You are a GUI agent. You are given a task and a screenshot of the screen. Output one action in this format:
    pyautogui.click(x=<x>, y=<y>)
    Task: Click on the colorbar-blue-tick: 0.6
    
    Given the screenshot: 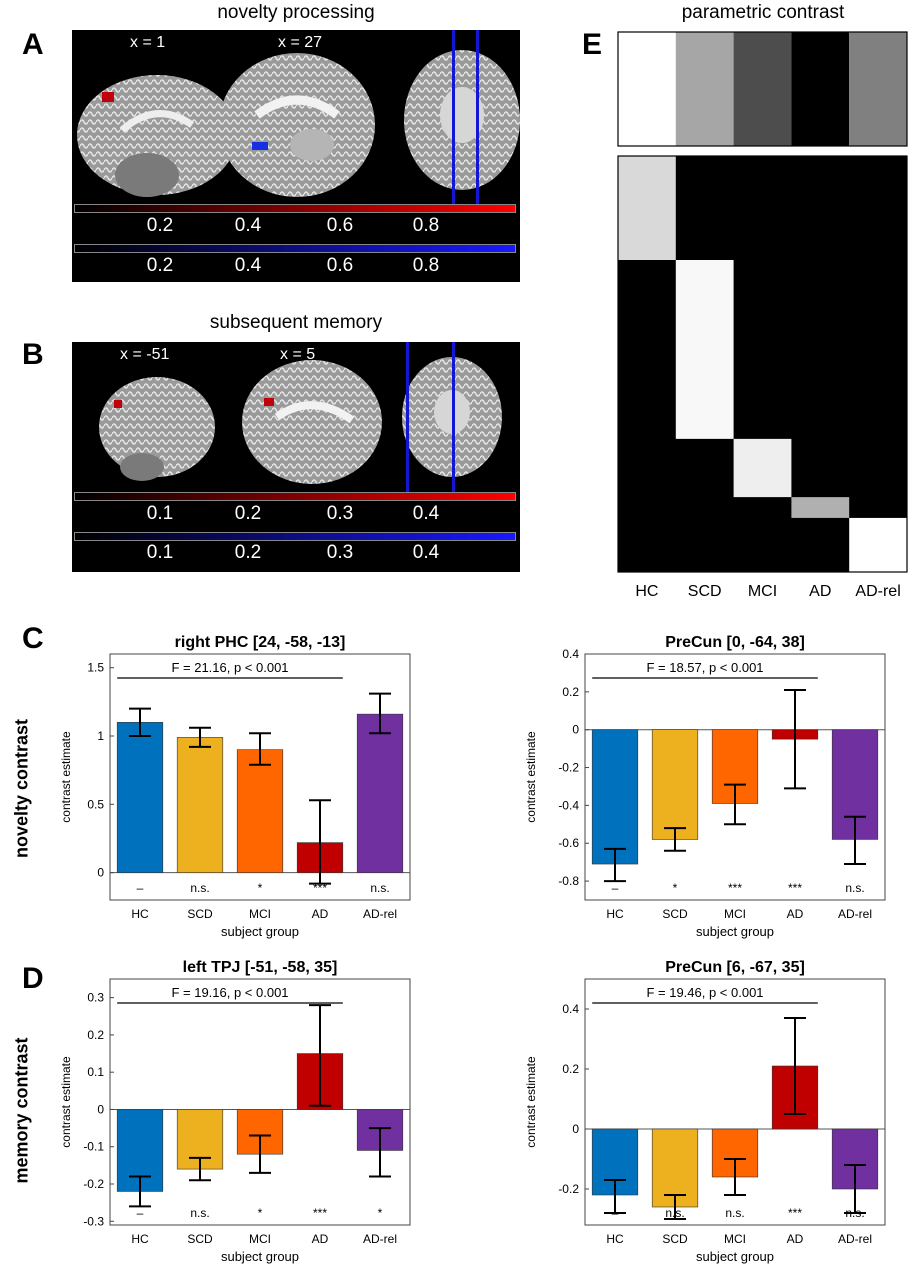 What is the action you would take?
    pyautogui.click(x=340, y=265)
    